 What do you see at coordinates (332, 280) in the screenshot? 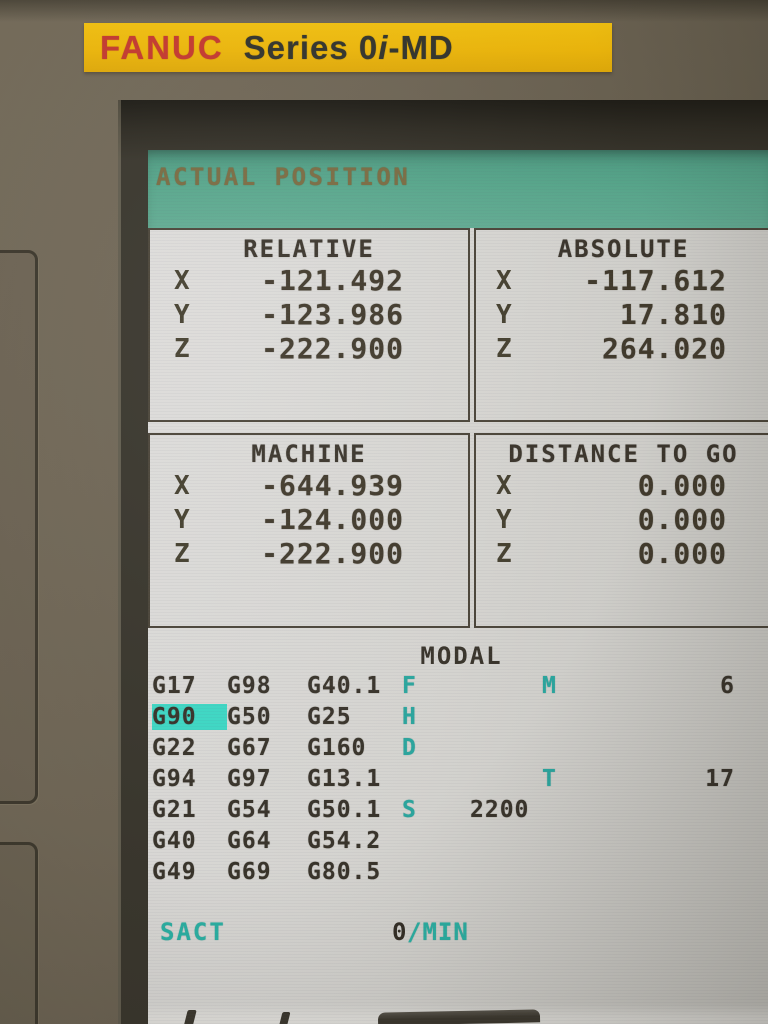
I see `axis-value: -121.492` at bounding box center [332, 280].